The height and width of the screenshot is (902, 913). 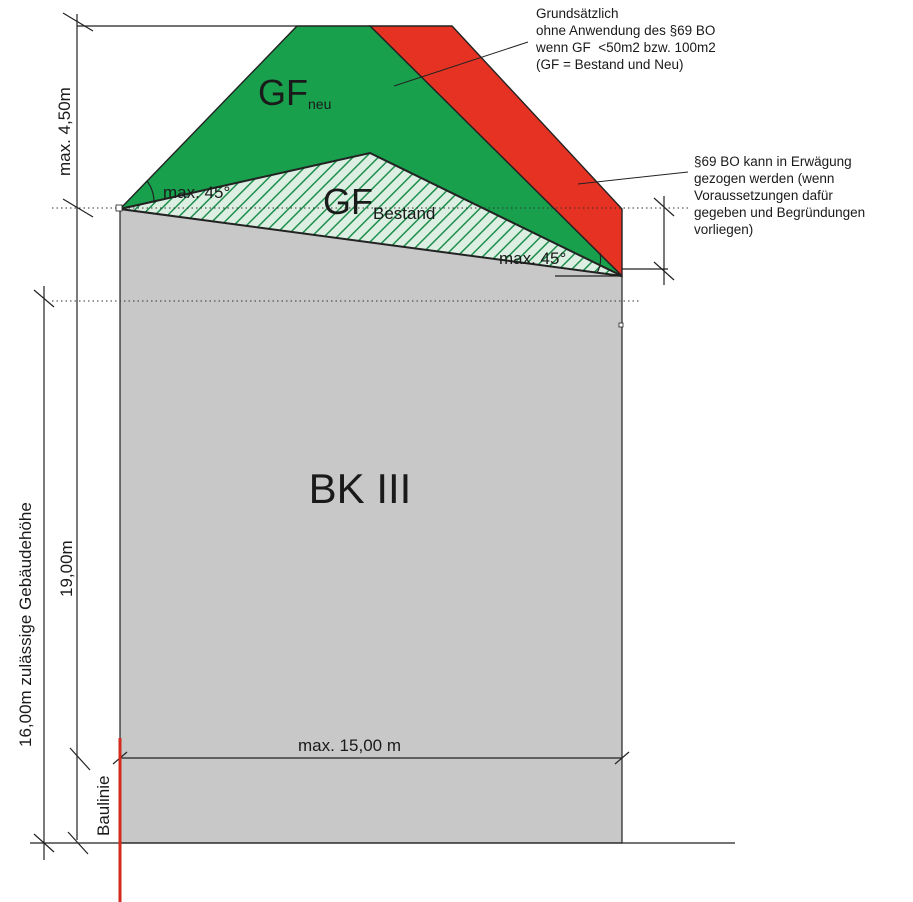 What do you see at coordinates (319, 104) in the screenshot?
I see `gf-neu-sub: neu` at bounding box center [319, 104].